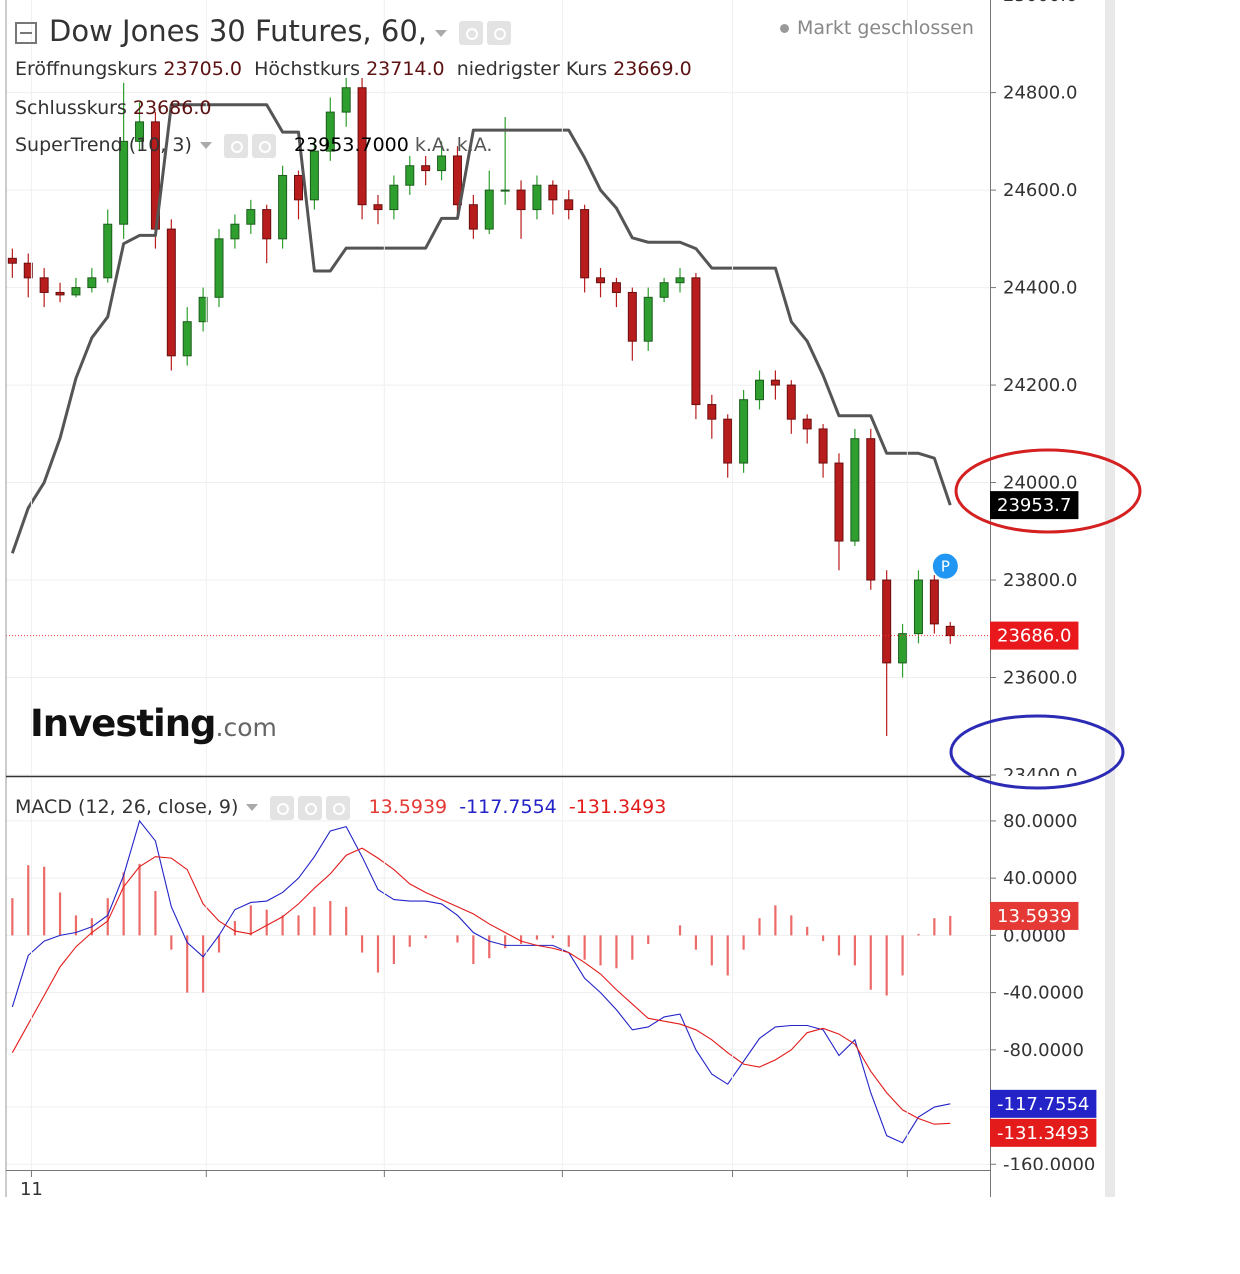 Image resolution: width=1240 pixels, height=1274 pixels. I want to click on legend-value: -117.7554, so click(508, 807).